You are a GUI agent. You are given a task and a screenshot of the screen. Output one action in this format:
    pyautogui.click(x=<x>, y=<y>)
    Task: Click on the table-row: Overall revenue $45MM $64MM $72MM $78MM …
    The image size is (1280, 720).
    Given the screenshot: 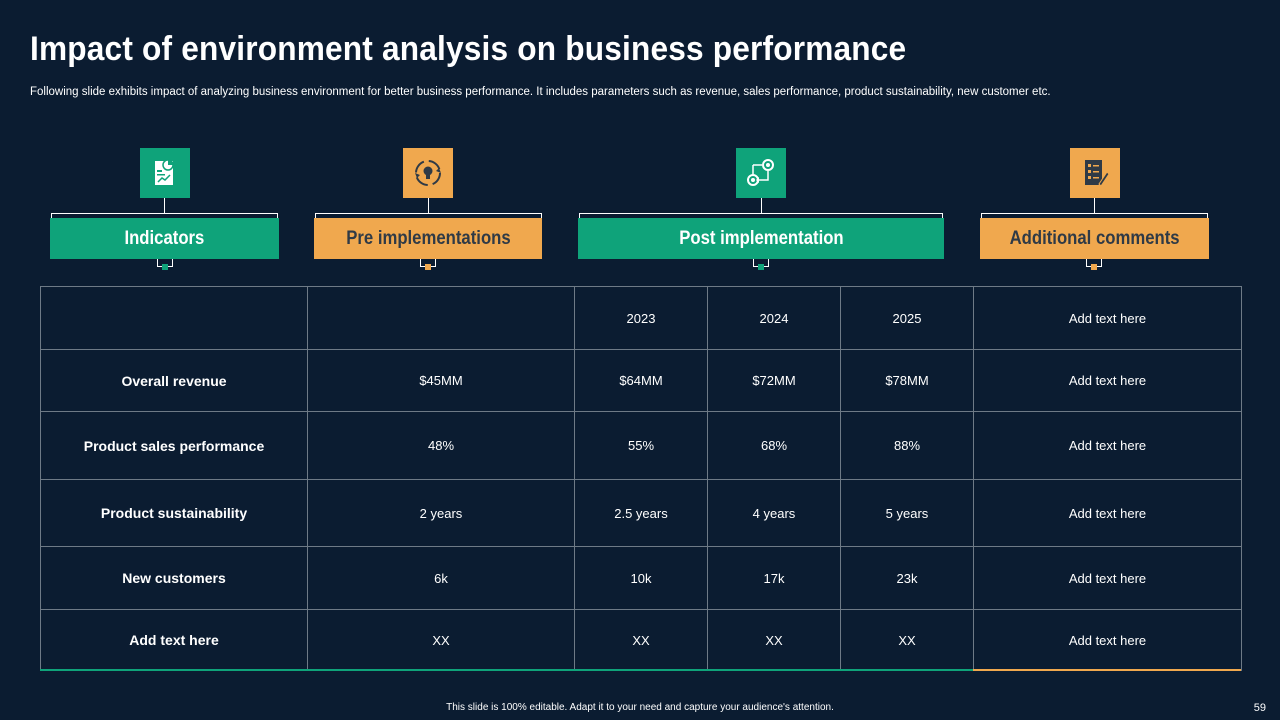 What is the action you would take?
    pyautogui.click(x=641, y=380)
    